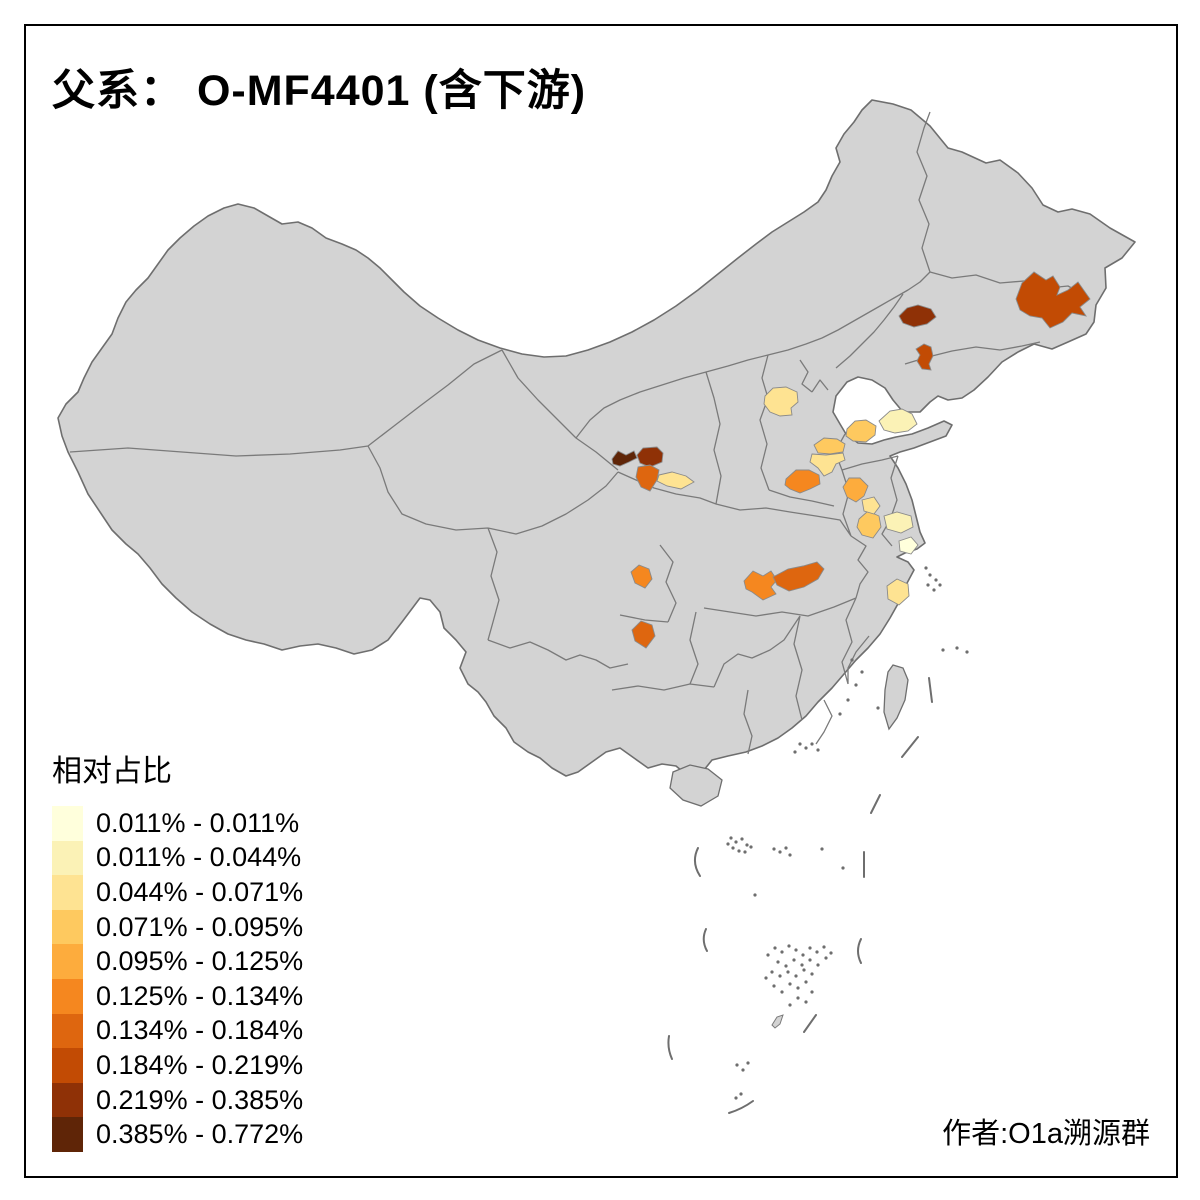 The image size is (1200, 1200). What do you see at coordinates (349, 509) in the screenshot?
I see `province-borders-west` at bounding box center [349, 509].